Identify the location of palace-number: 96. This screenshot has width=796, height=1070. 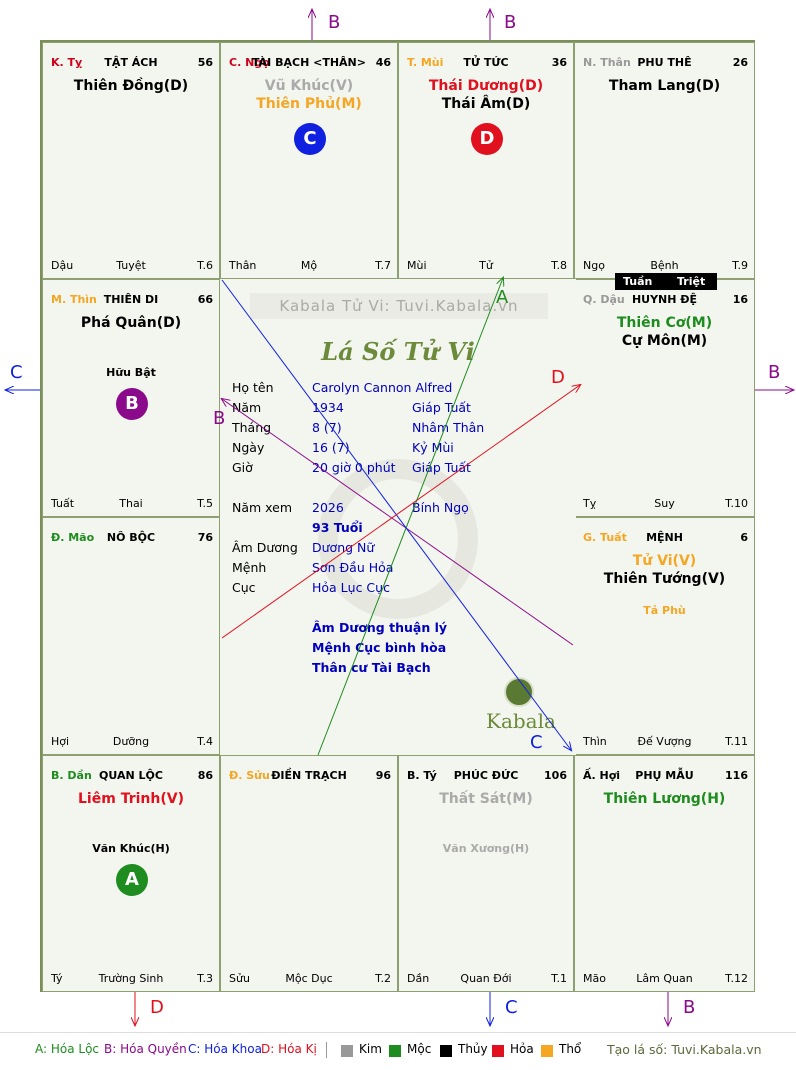
(383, 775).